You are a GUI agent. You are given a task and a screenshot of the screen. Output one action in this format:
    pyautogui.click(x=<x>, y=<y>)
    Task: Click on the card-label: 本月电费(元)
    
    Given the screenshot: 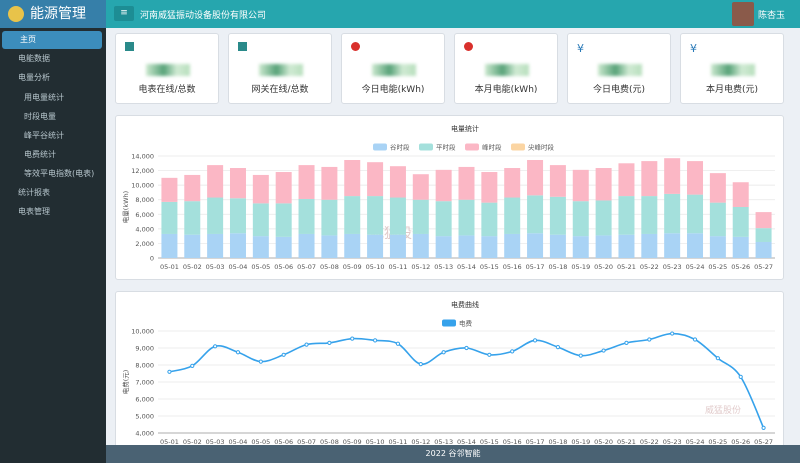 What is the action you would take?
    pyautogui.click(x=732, y=90)
    